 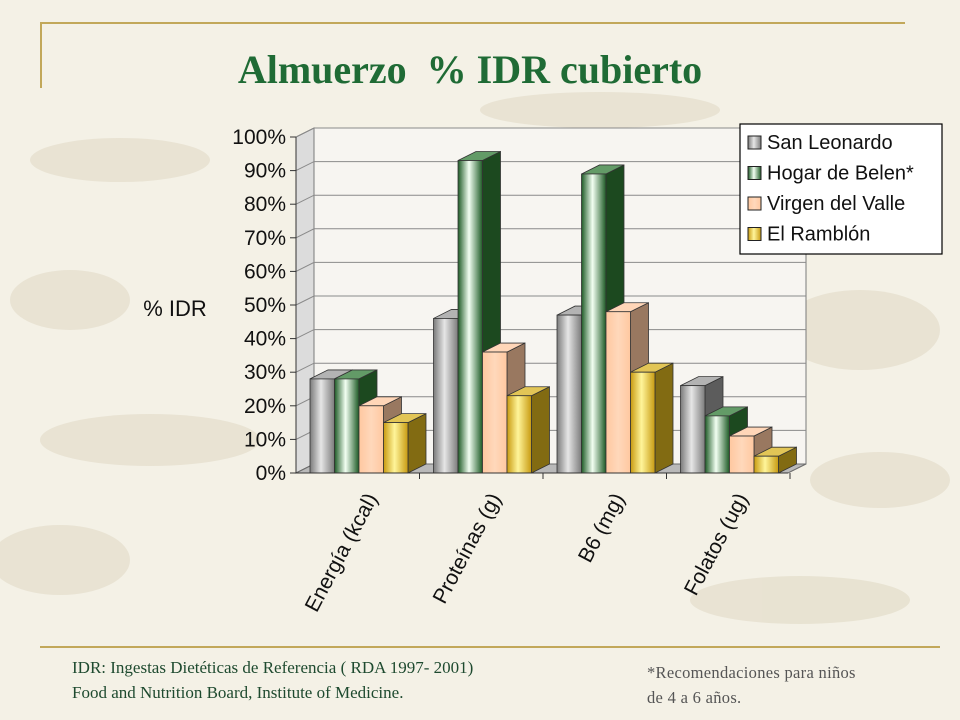 I want to click on y-tick-label: 30%, so click(x=265, y=372).